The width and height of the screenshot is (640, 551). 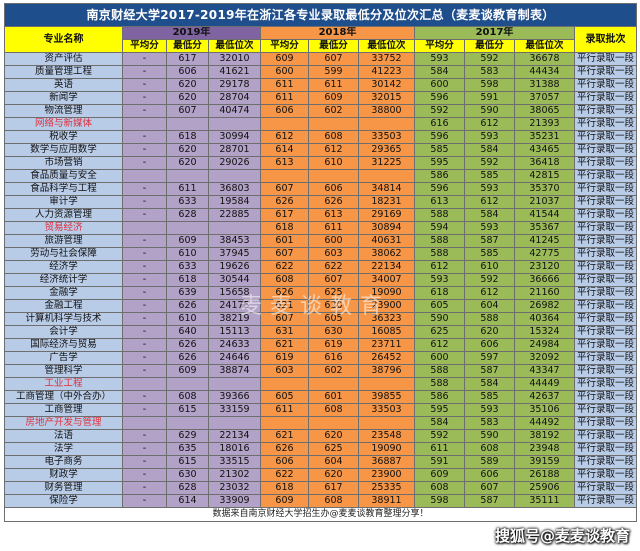 I want to click on major-name-cell: 法学, so click(x=63, y=449).